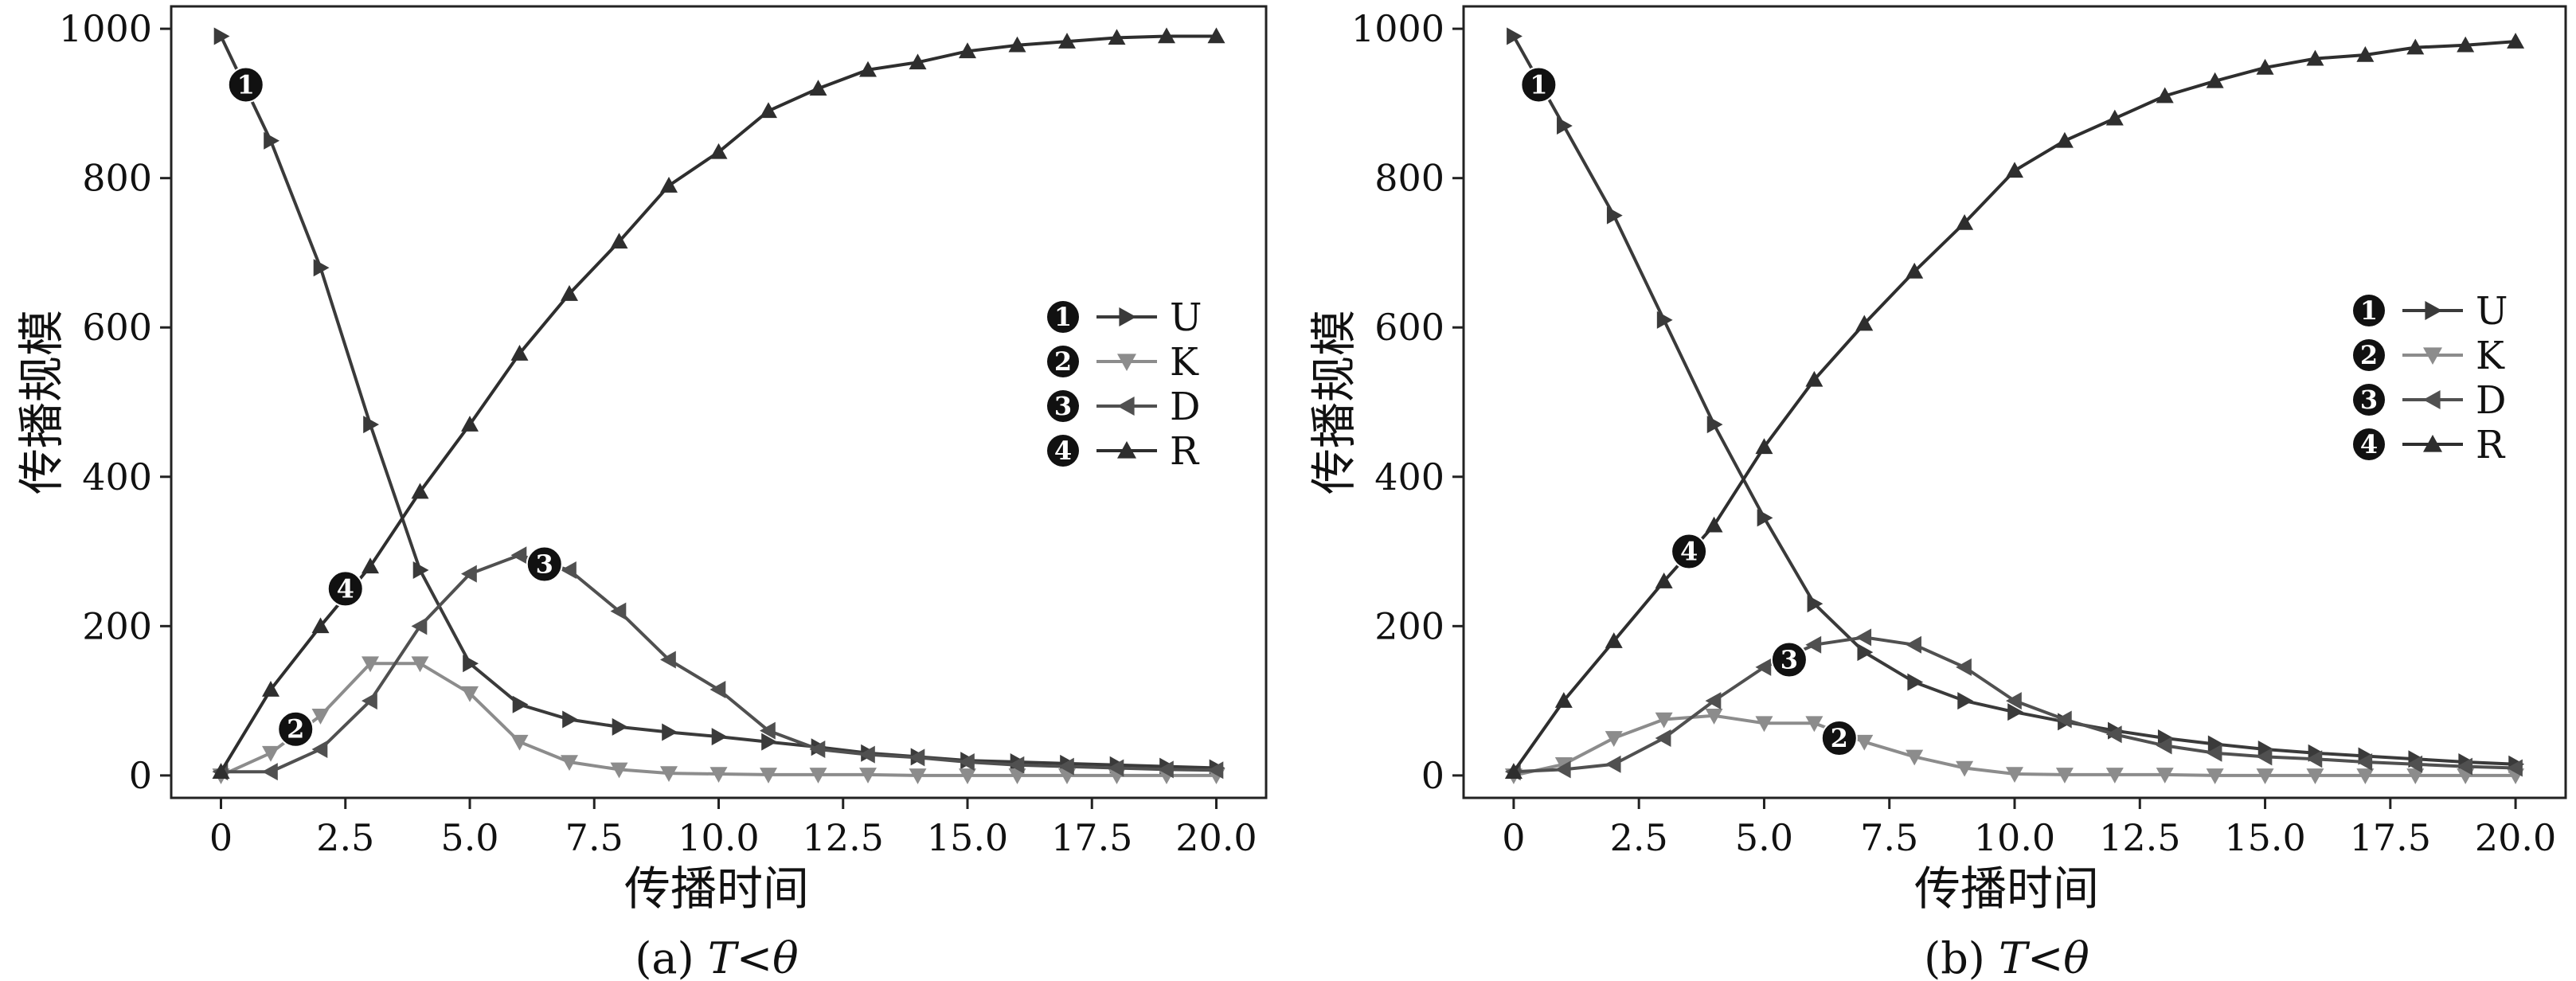 This screenshot has width=2576, height=981. Describe the element at coordinates (2264, 837) in the screenshot. I see `panel-b-x-tick-label: 15.0` at that location.